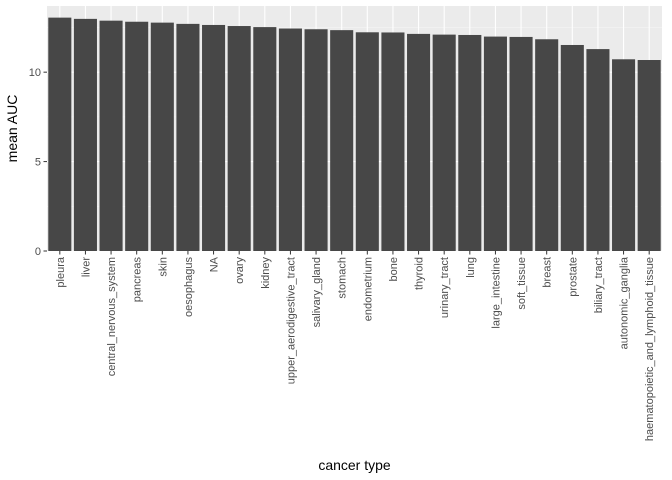 This screenshot has width=672, height=480. What do you see at coordinates (573, 277) in the screenshot?
I see `x-tick-label: prostate` at bounding box center [573, 277].